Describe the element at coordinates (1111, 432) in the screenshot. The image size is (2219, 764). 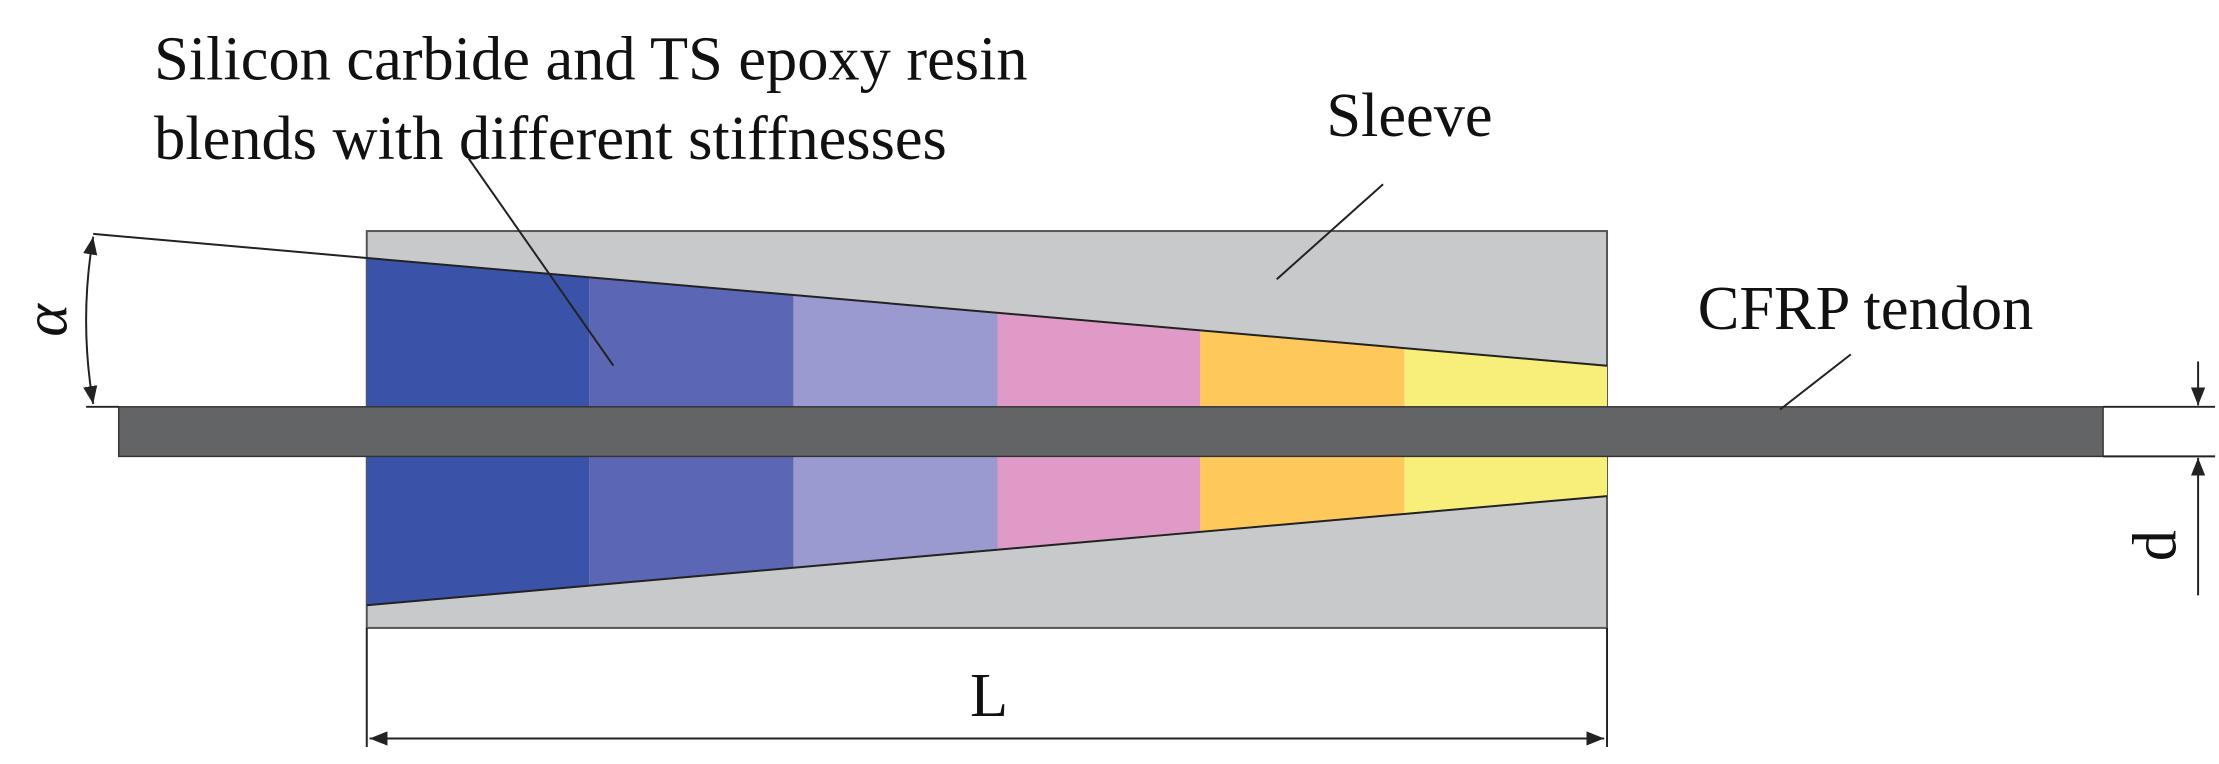
I see `cfrp-tendon` at that location.